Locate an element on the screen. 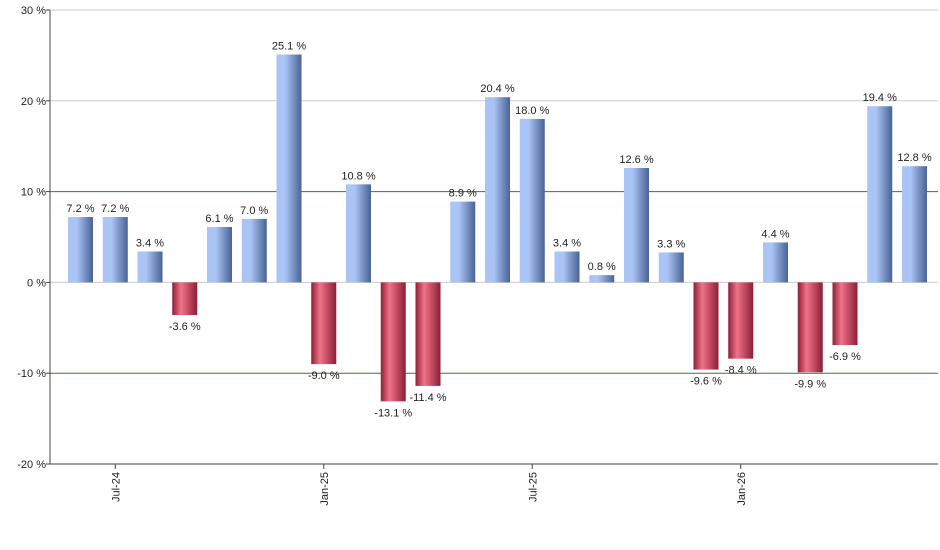 This screenshot has width=940, height=550. data-label: -9.9 % is located at coordinates (810, 384).